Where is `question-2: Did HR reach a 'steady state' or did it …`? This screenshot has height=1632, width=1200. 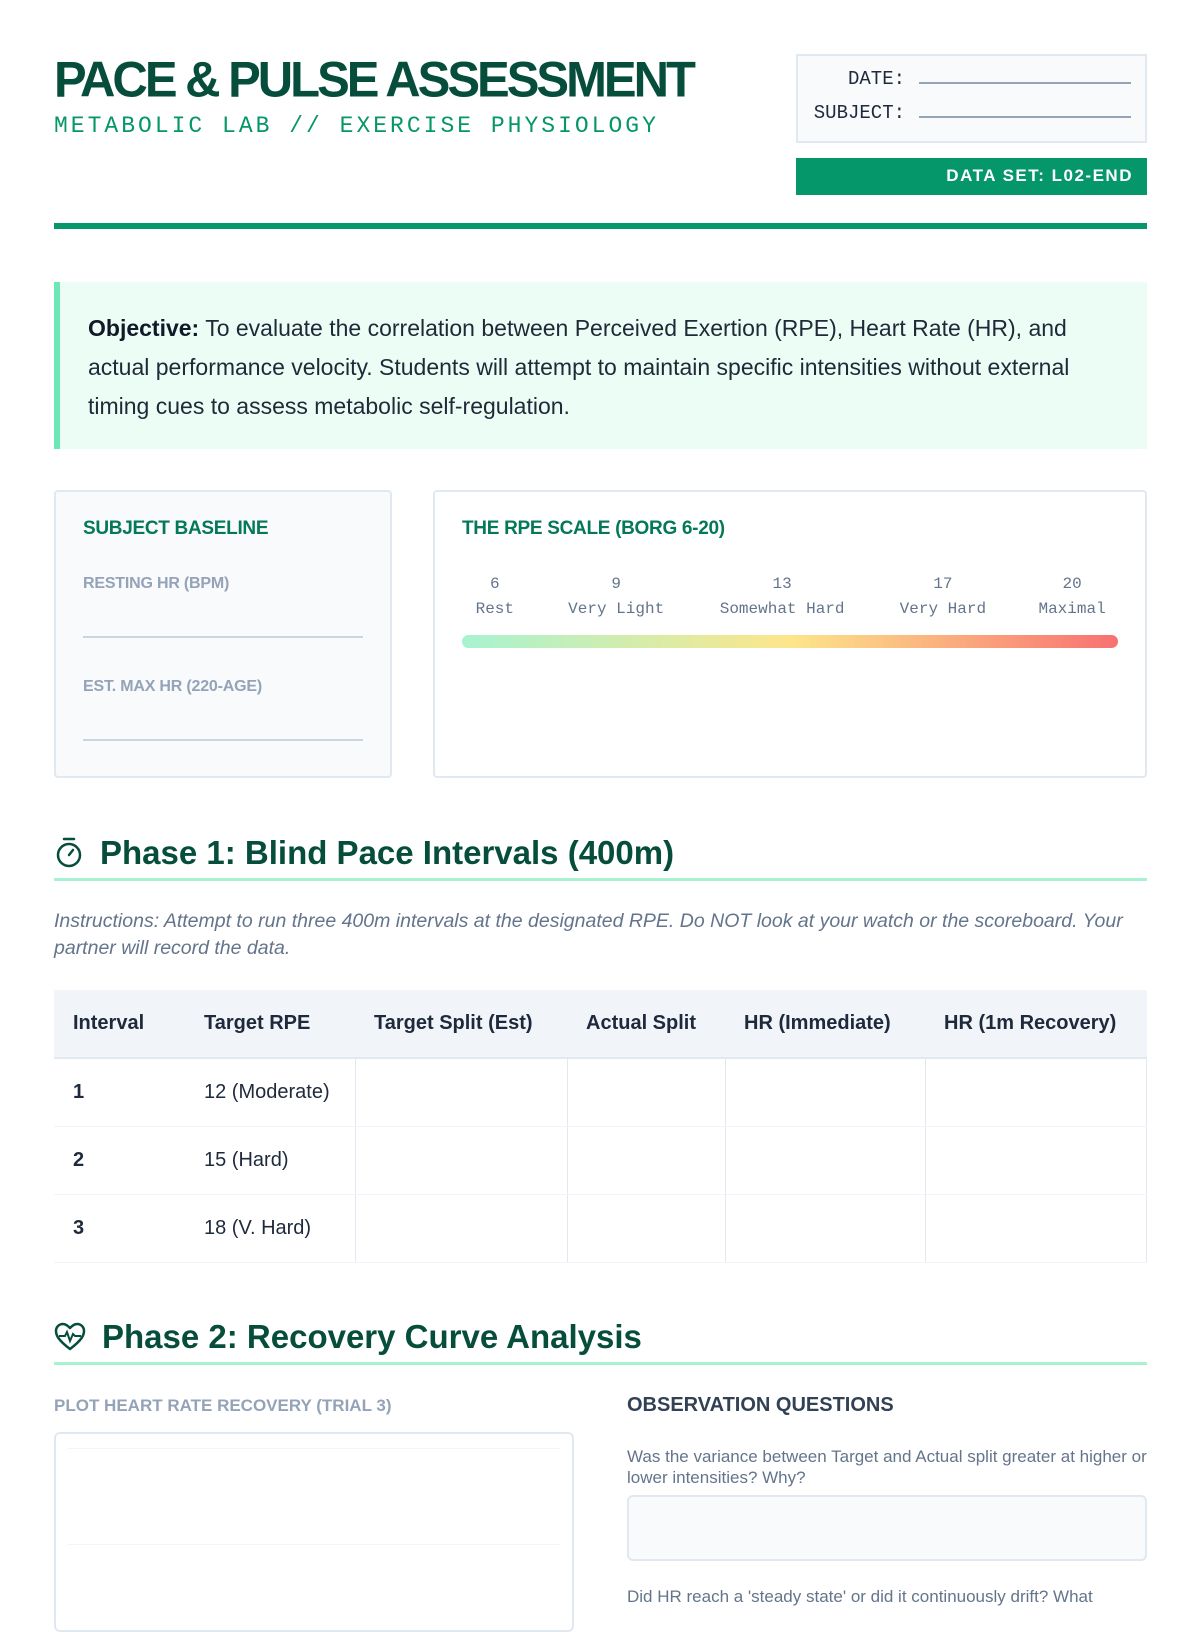 question-2: Did HR reach a 'steady state' or did it … is located at coordinates (860, 1596).